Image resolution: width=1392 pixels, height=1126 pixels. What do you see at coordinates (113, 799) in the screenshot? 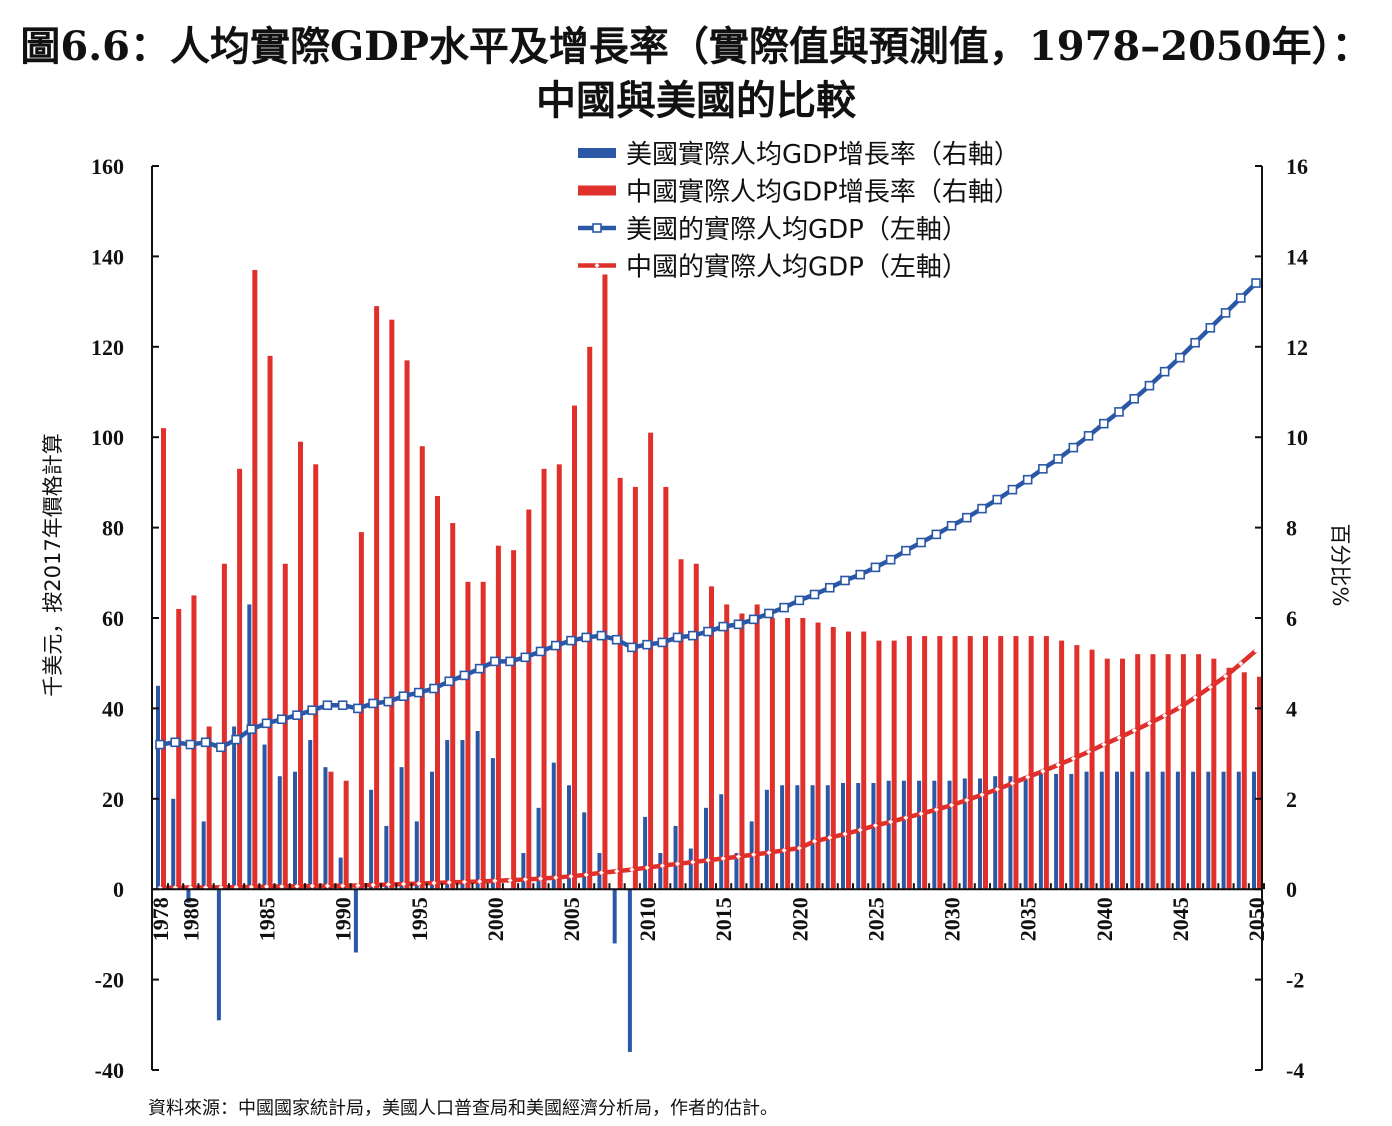
I see `y-left-tick-label: 20` at bounding box center [113, 799].